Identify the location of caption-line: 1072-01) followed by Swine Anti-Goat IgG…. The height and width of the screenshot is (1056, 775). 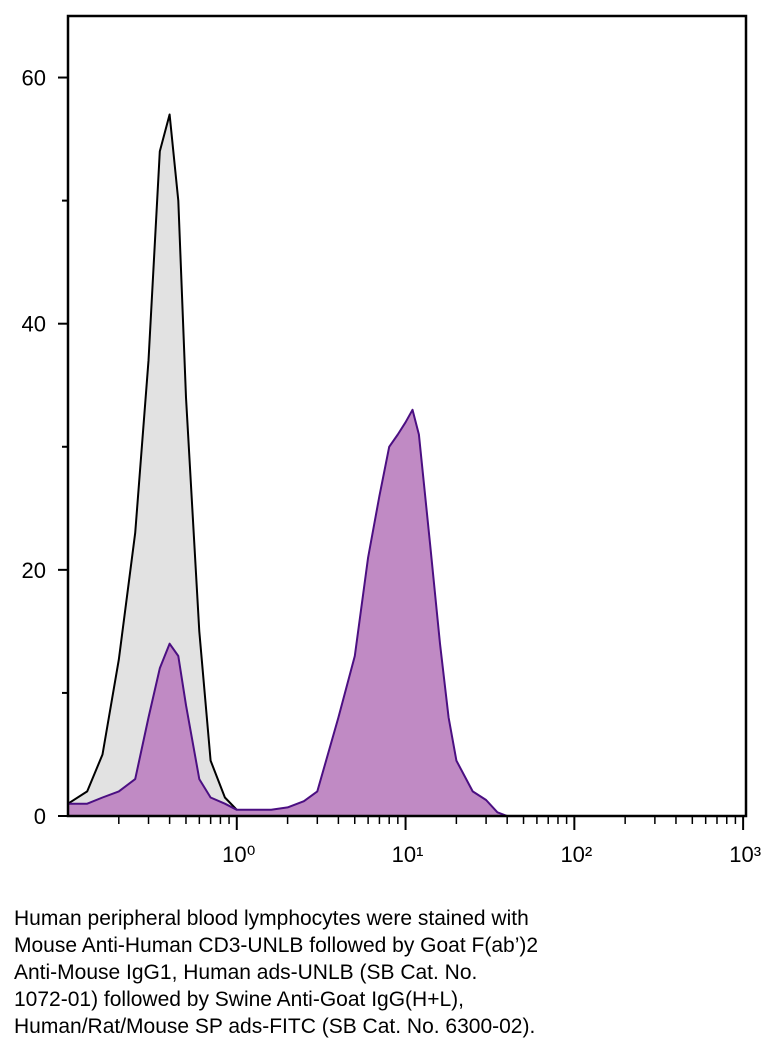
(239, 999).